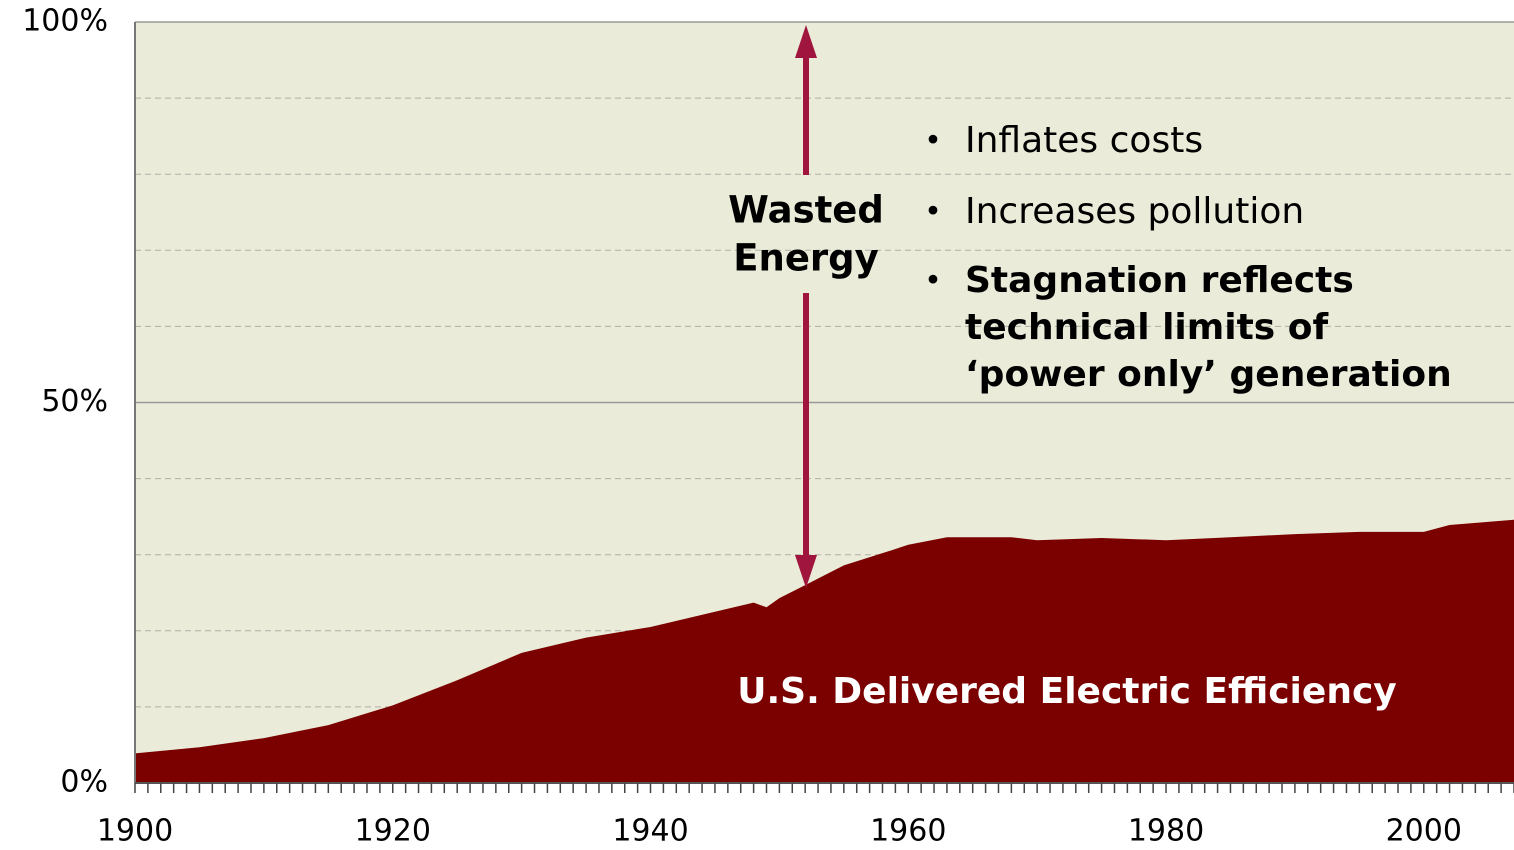 The height and width of the screenshot is (850, 1514). What do you see at coordinates (1134, 211) in the screenshot?
I see `bullet-text: Increases pollution` at bounding box center [1134, 211].